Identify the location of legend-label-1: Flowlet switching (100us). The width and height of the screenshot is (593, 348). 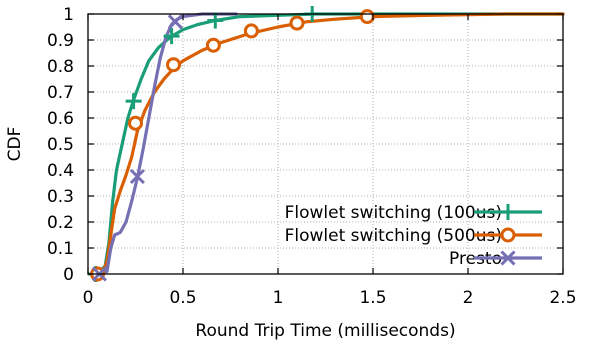
(393, 213).